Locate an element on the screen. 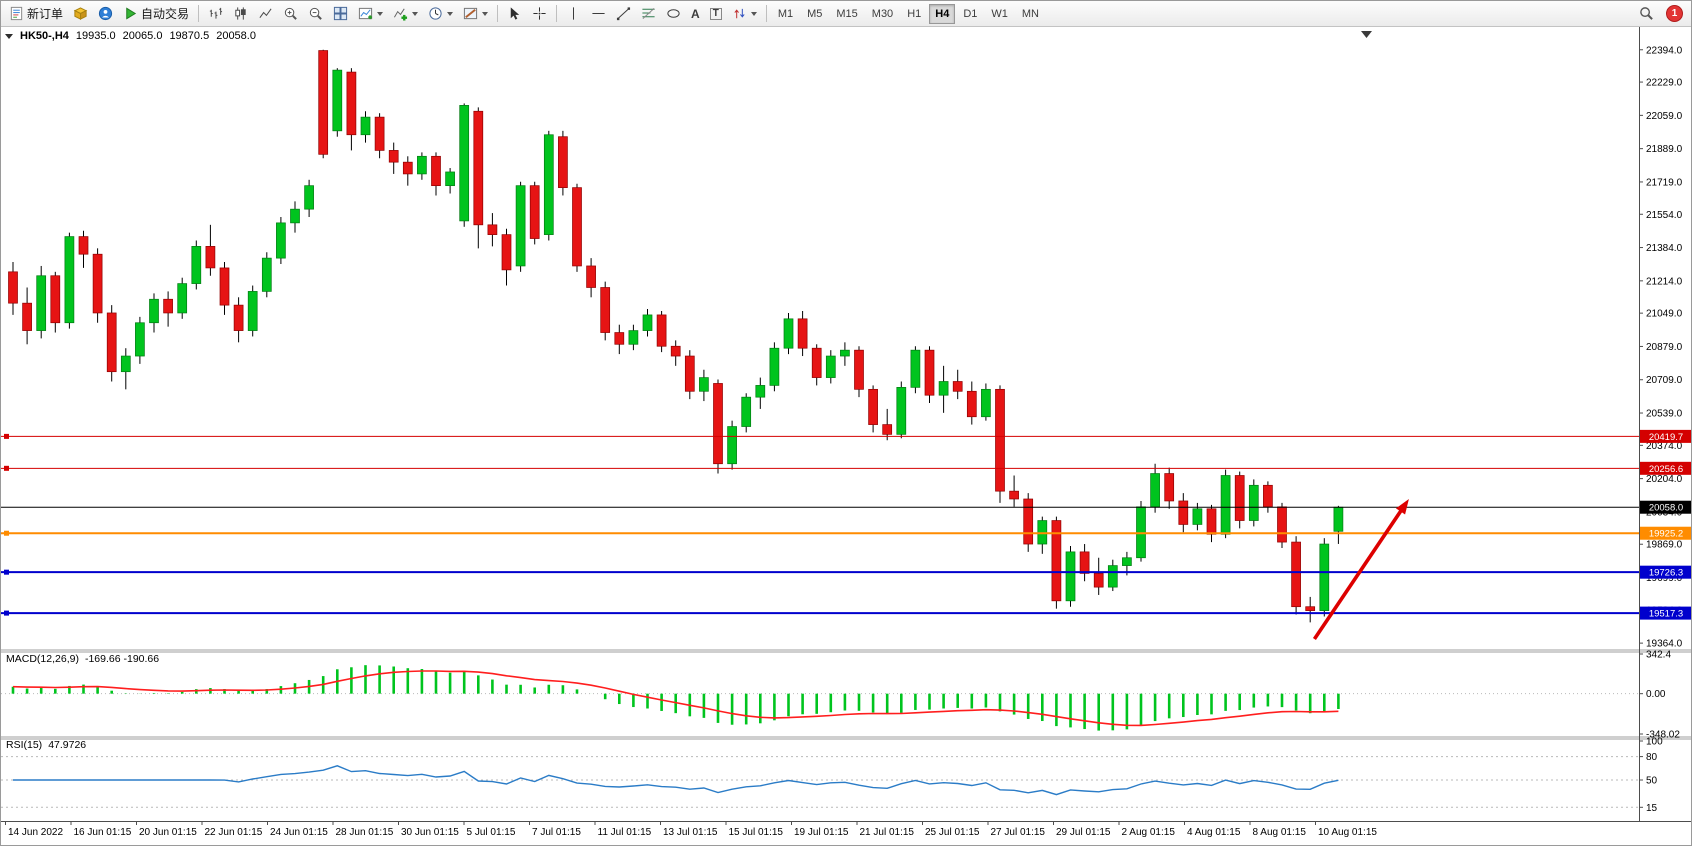 This screenshot has height=846, width=1692. svg-text: 19726.3 is located at coordinates (1666, 573).